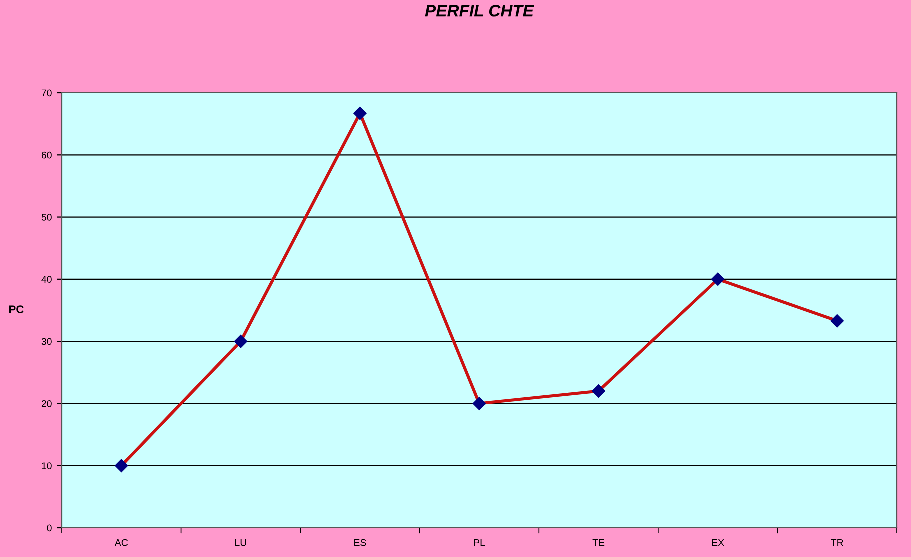 The image size is (911, 557). Describe the element at coordinates (479, 10) in the screenshot. I see `chart-title: PERFIL CHTE` at that location.